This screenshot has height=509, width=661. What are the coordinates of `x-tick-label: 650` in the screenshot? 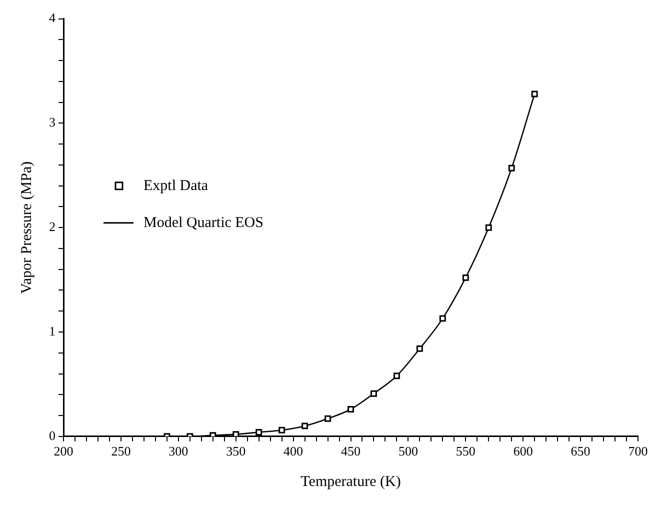 It's located at (580, 451).